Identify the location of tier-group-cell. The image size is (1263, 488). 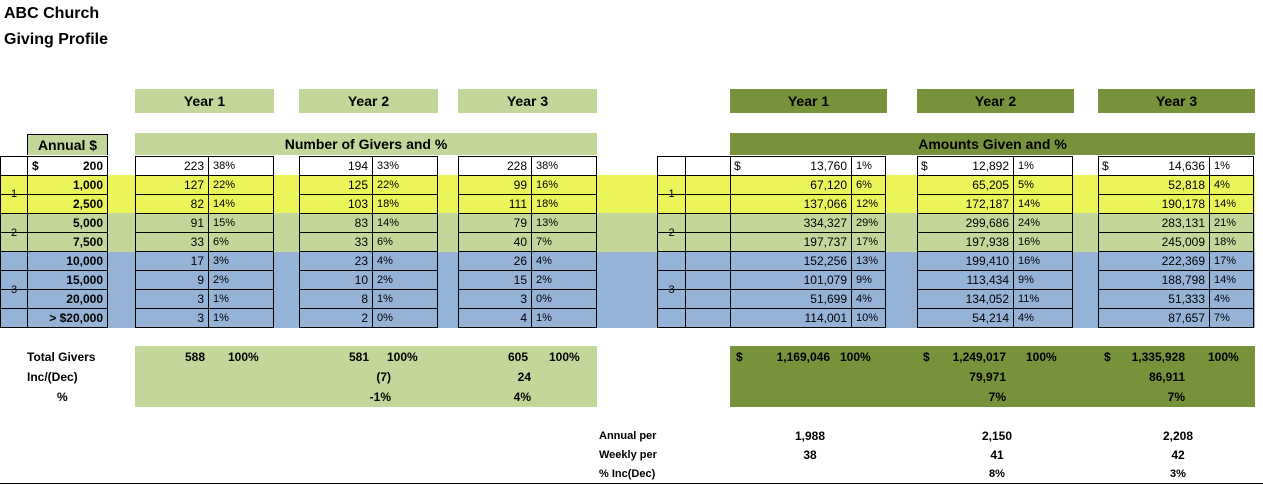
(14, 166).